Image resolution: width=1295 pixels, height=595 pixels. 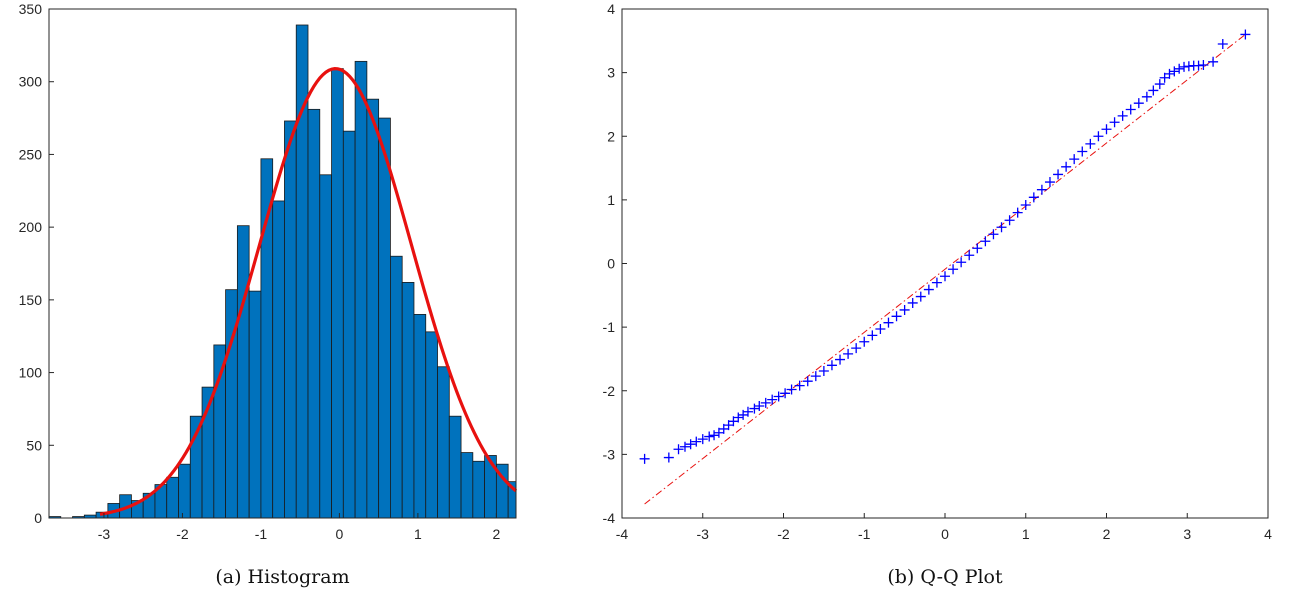 I want to click on qq-ytick-label: 2, so click(x=611, y=136).